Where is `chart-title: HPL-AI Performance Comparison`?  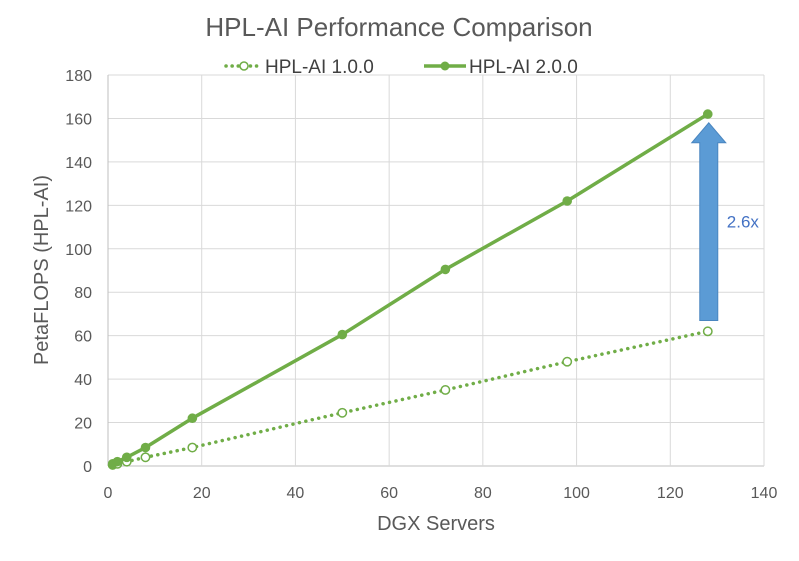
chart-title: HPL-AI Performance Comparison is located at coordinates (398, 27).